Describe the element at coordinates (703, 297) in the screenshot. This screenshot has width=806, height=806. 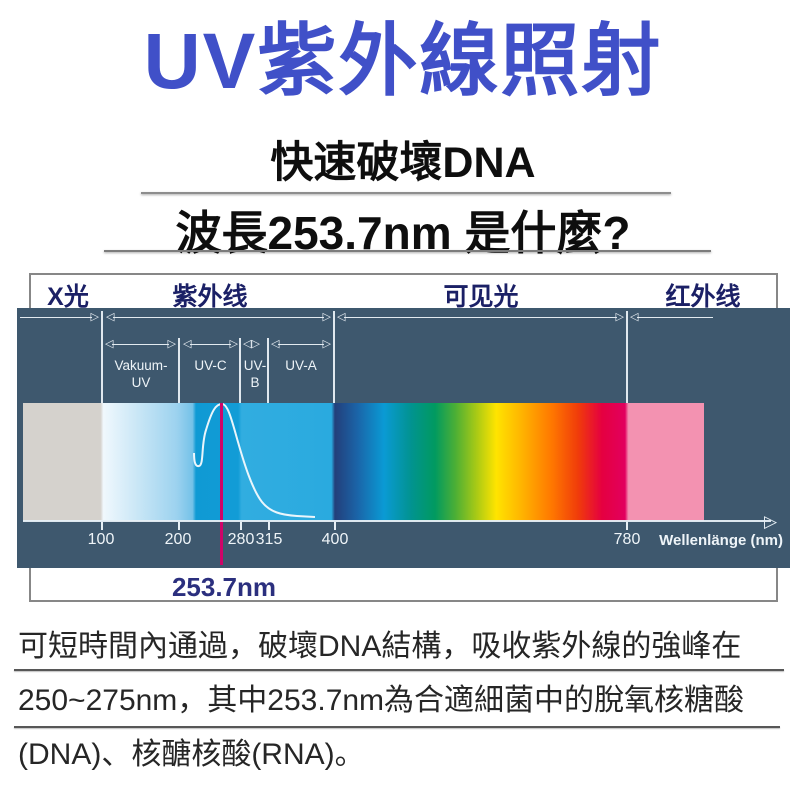
I see `region-label-infrared: 红外线` at that location.